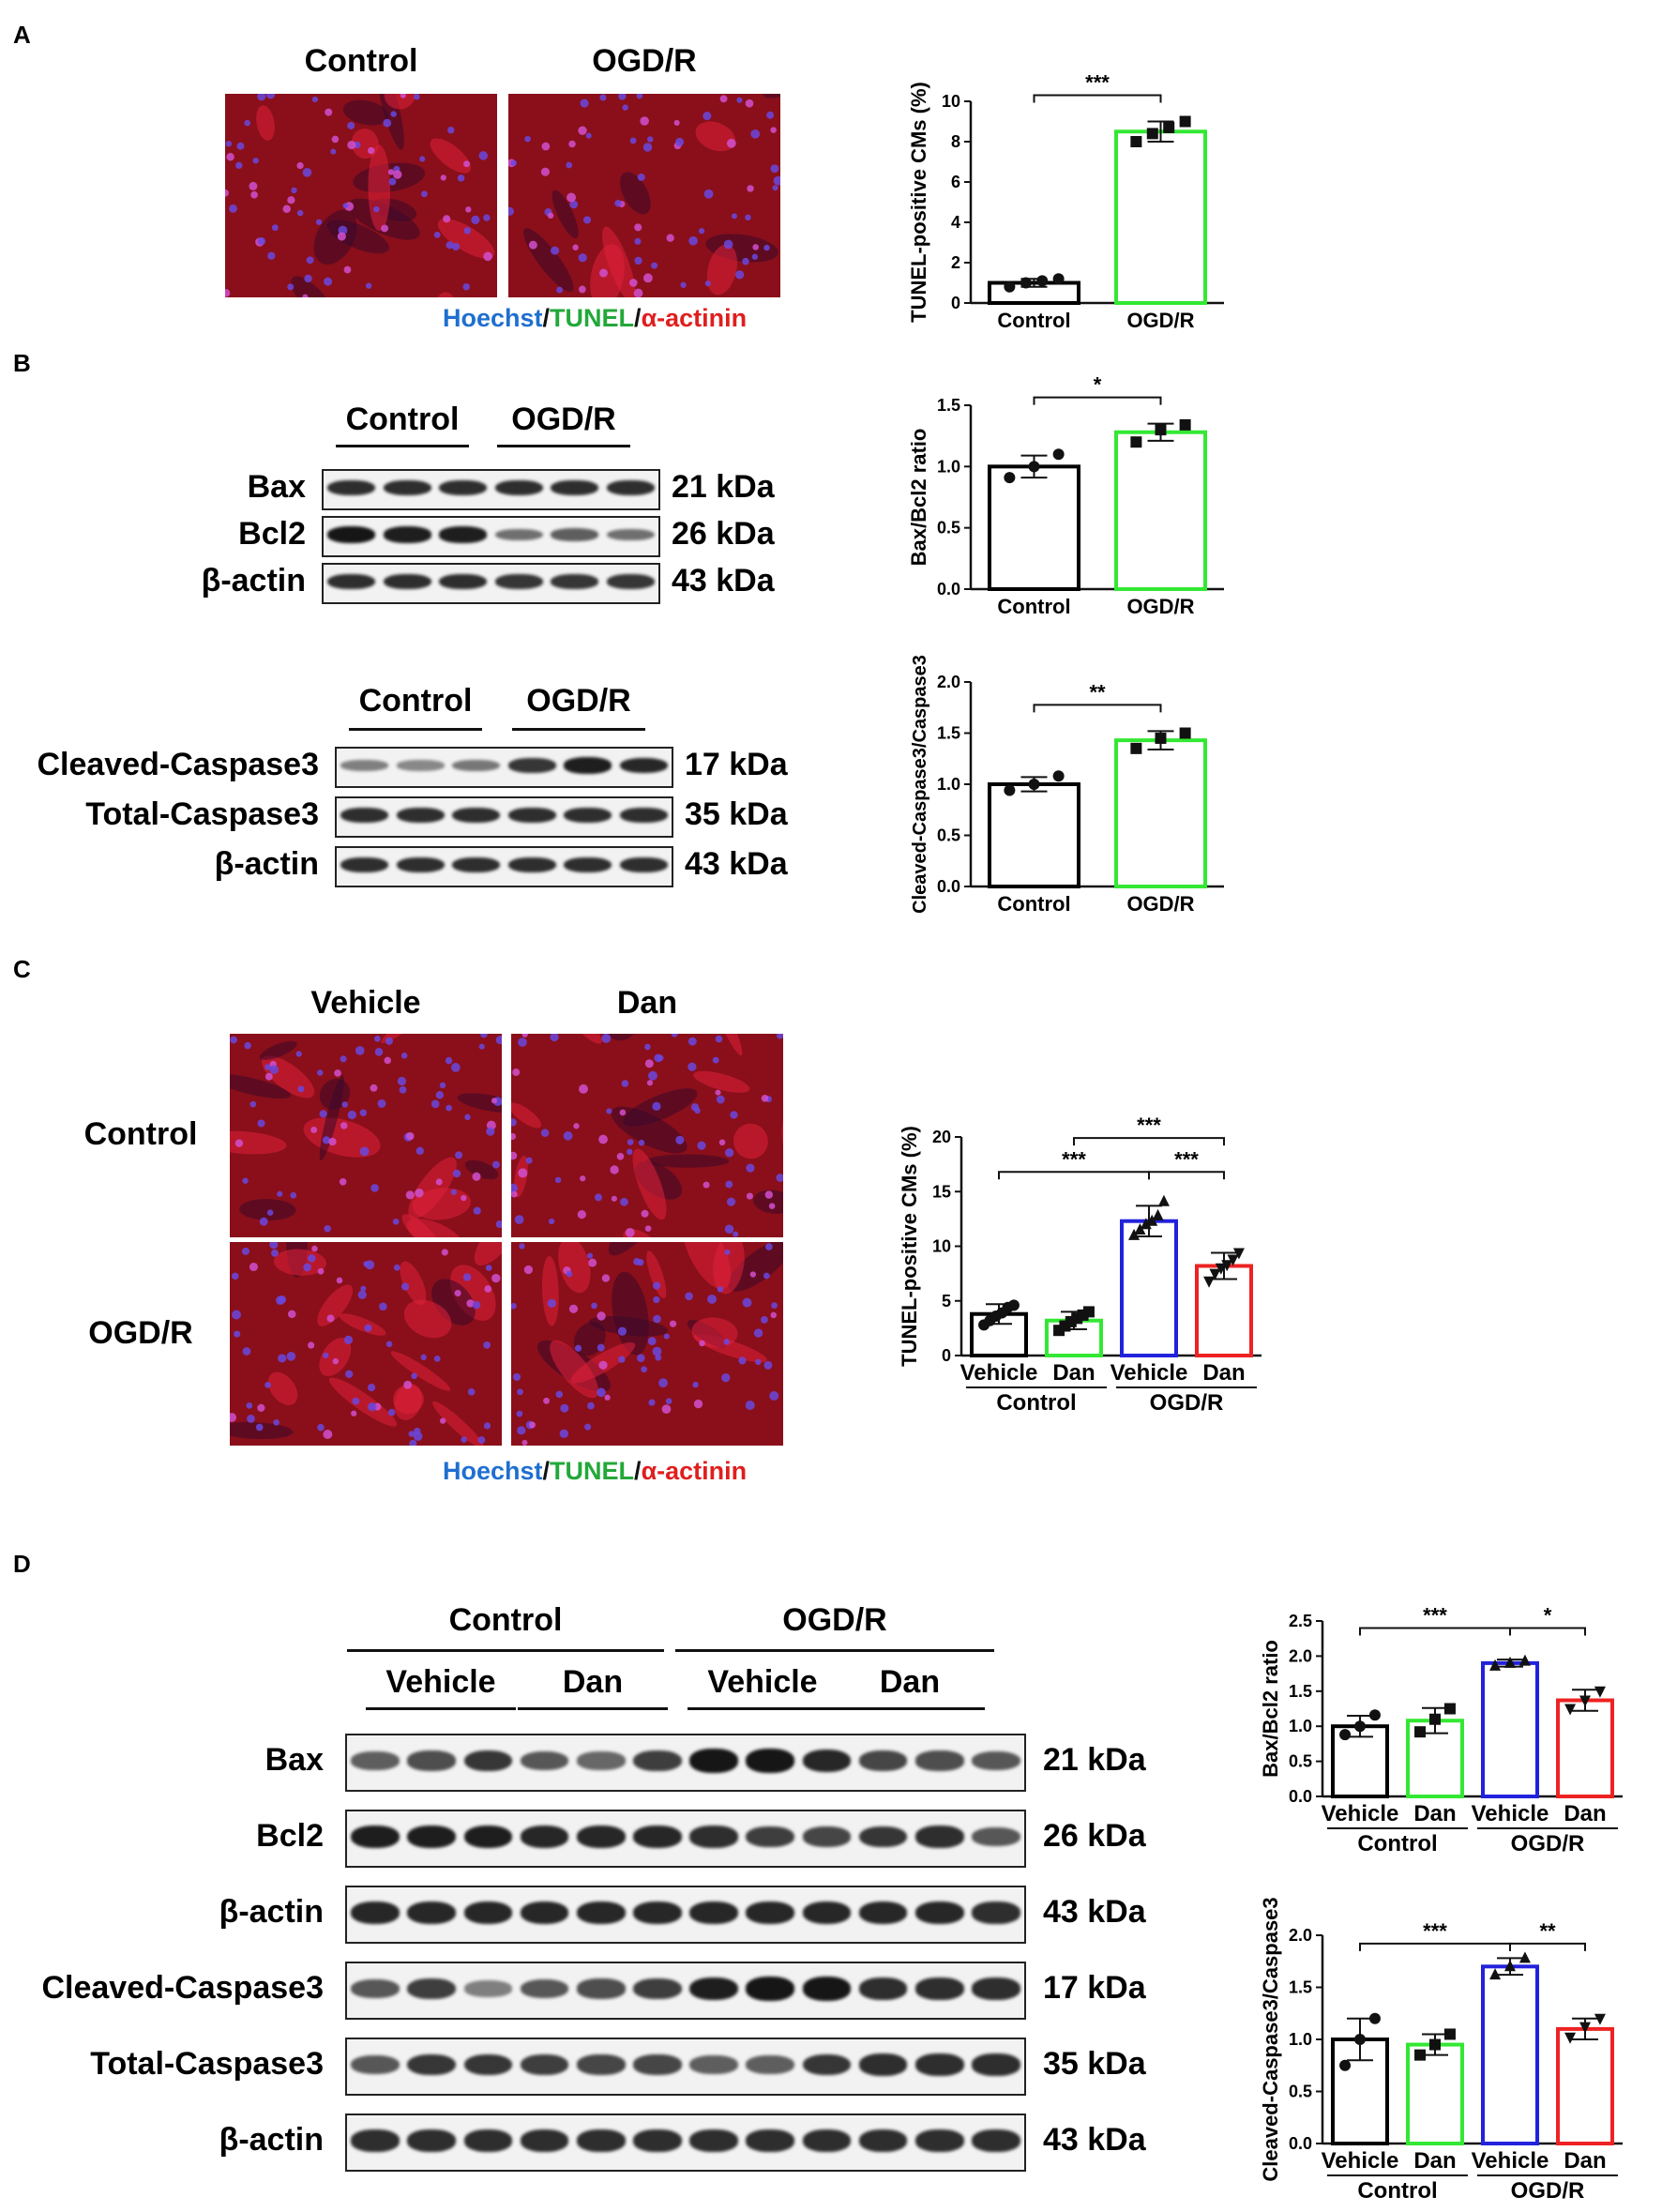 The height and width of the screenshot is (2212, 1662). I want to click on micrograph-a-control, so click(361, 195).